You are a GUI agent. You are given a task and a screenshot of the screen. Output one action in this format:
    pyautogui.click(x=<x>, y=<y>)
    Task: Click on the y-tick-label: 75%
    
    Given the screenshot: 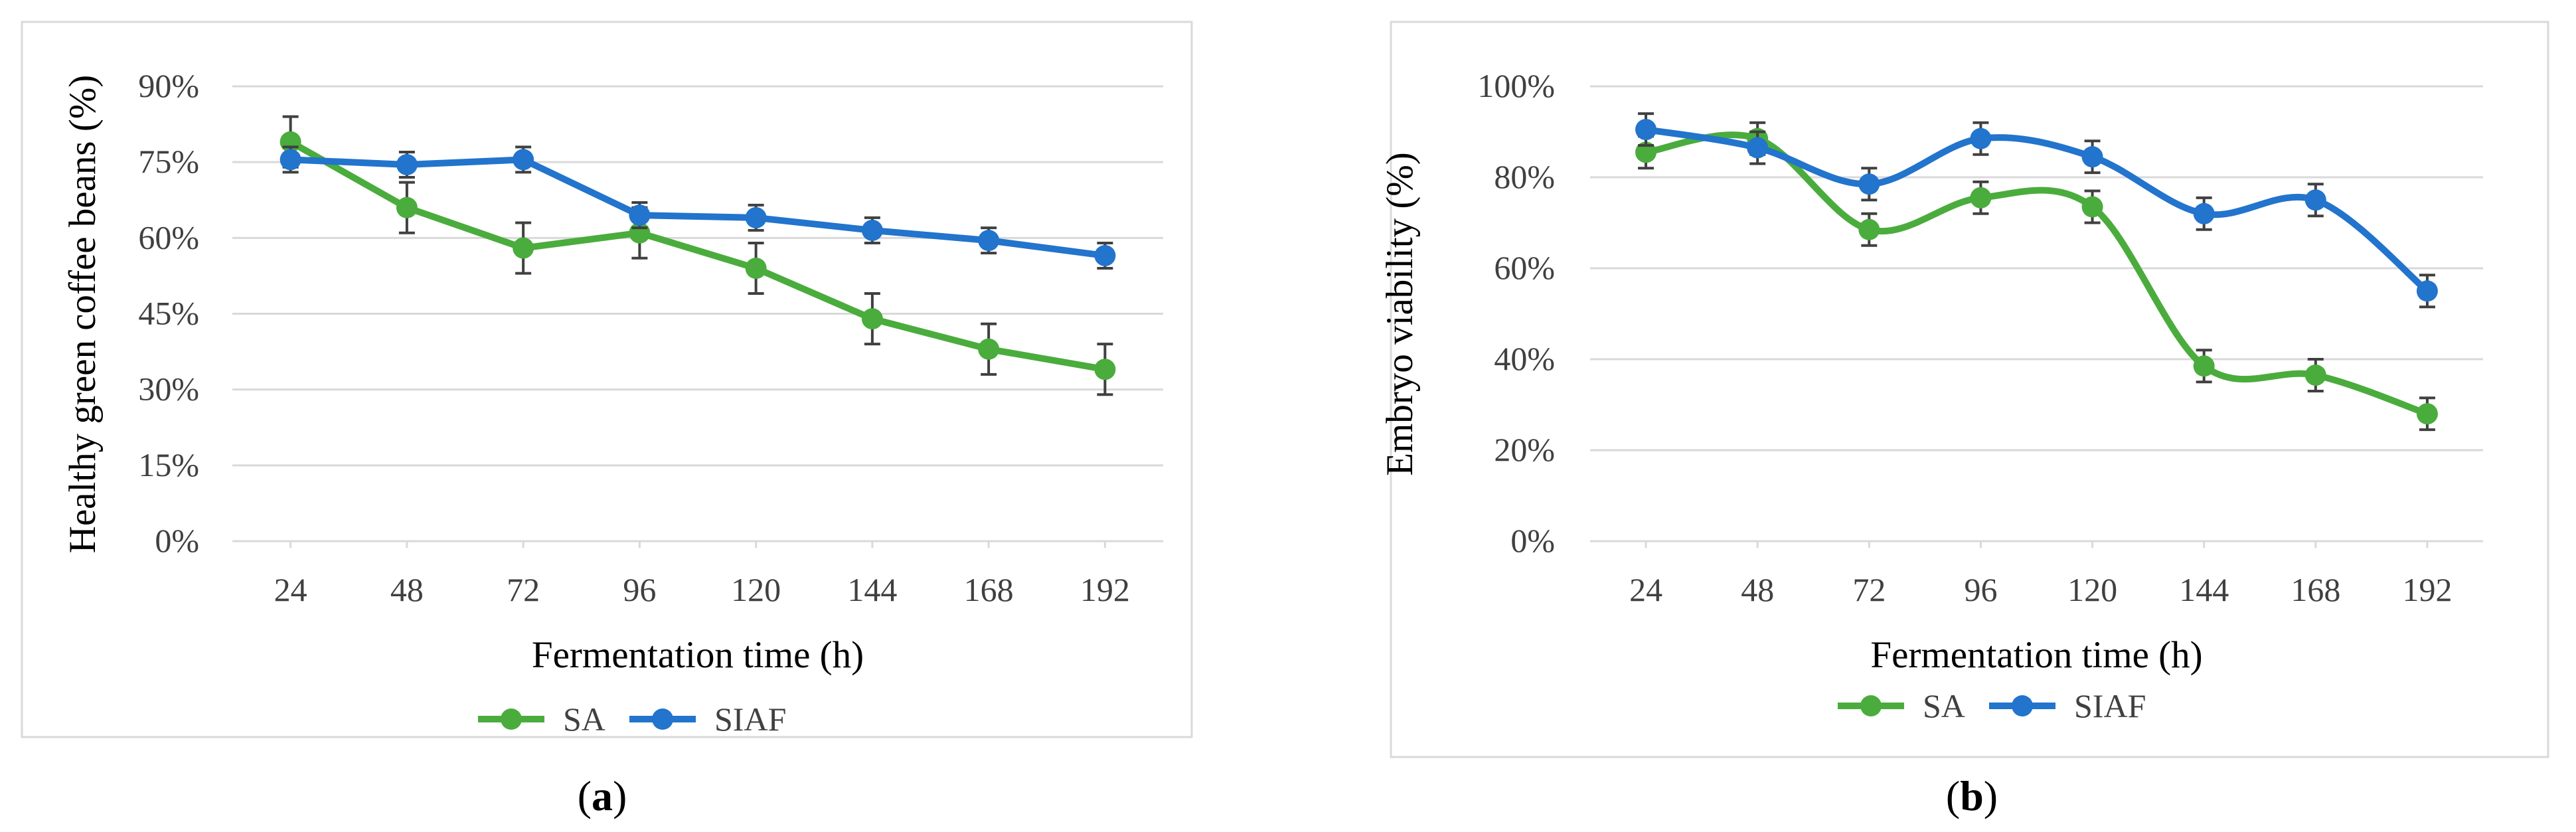 What is the action you would take?
    pyautogui.click(x=168, y=161)
    